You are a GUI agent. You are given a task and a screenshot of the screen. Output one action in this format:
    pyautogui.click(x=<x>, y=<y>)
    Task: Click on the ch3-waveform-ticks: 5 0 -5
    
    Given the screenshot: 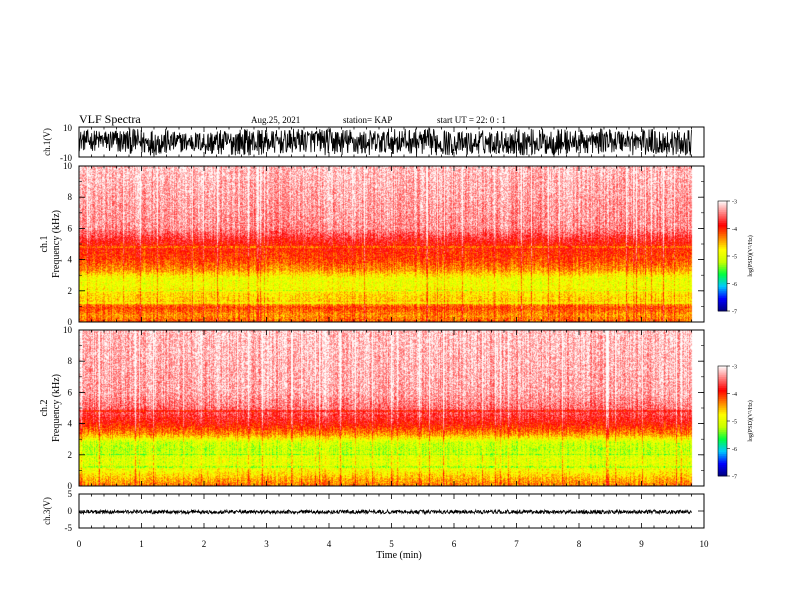 What is the action you would take?
    pyautogui.click(x=385, y=511)
    